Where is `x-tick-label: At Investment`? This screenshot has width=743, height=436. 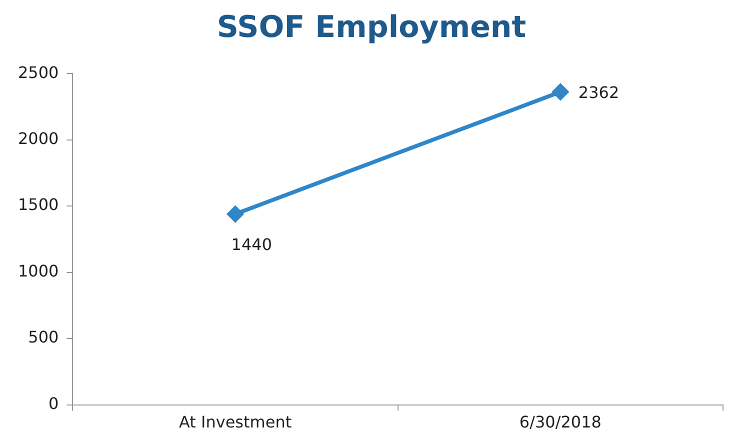
x-tick-label: At Investment is located at coordinates (235, 422).